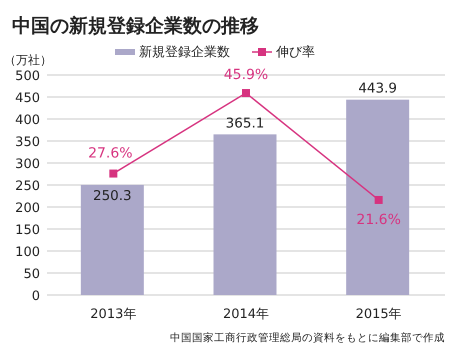  Describe the element at coordinates (27, 120) in the screenshot. I see `y-tick-label: 400` at that location.